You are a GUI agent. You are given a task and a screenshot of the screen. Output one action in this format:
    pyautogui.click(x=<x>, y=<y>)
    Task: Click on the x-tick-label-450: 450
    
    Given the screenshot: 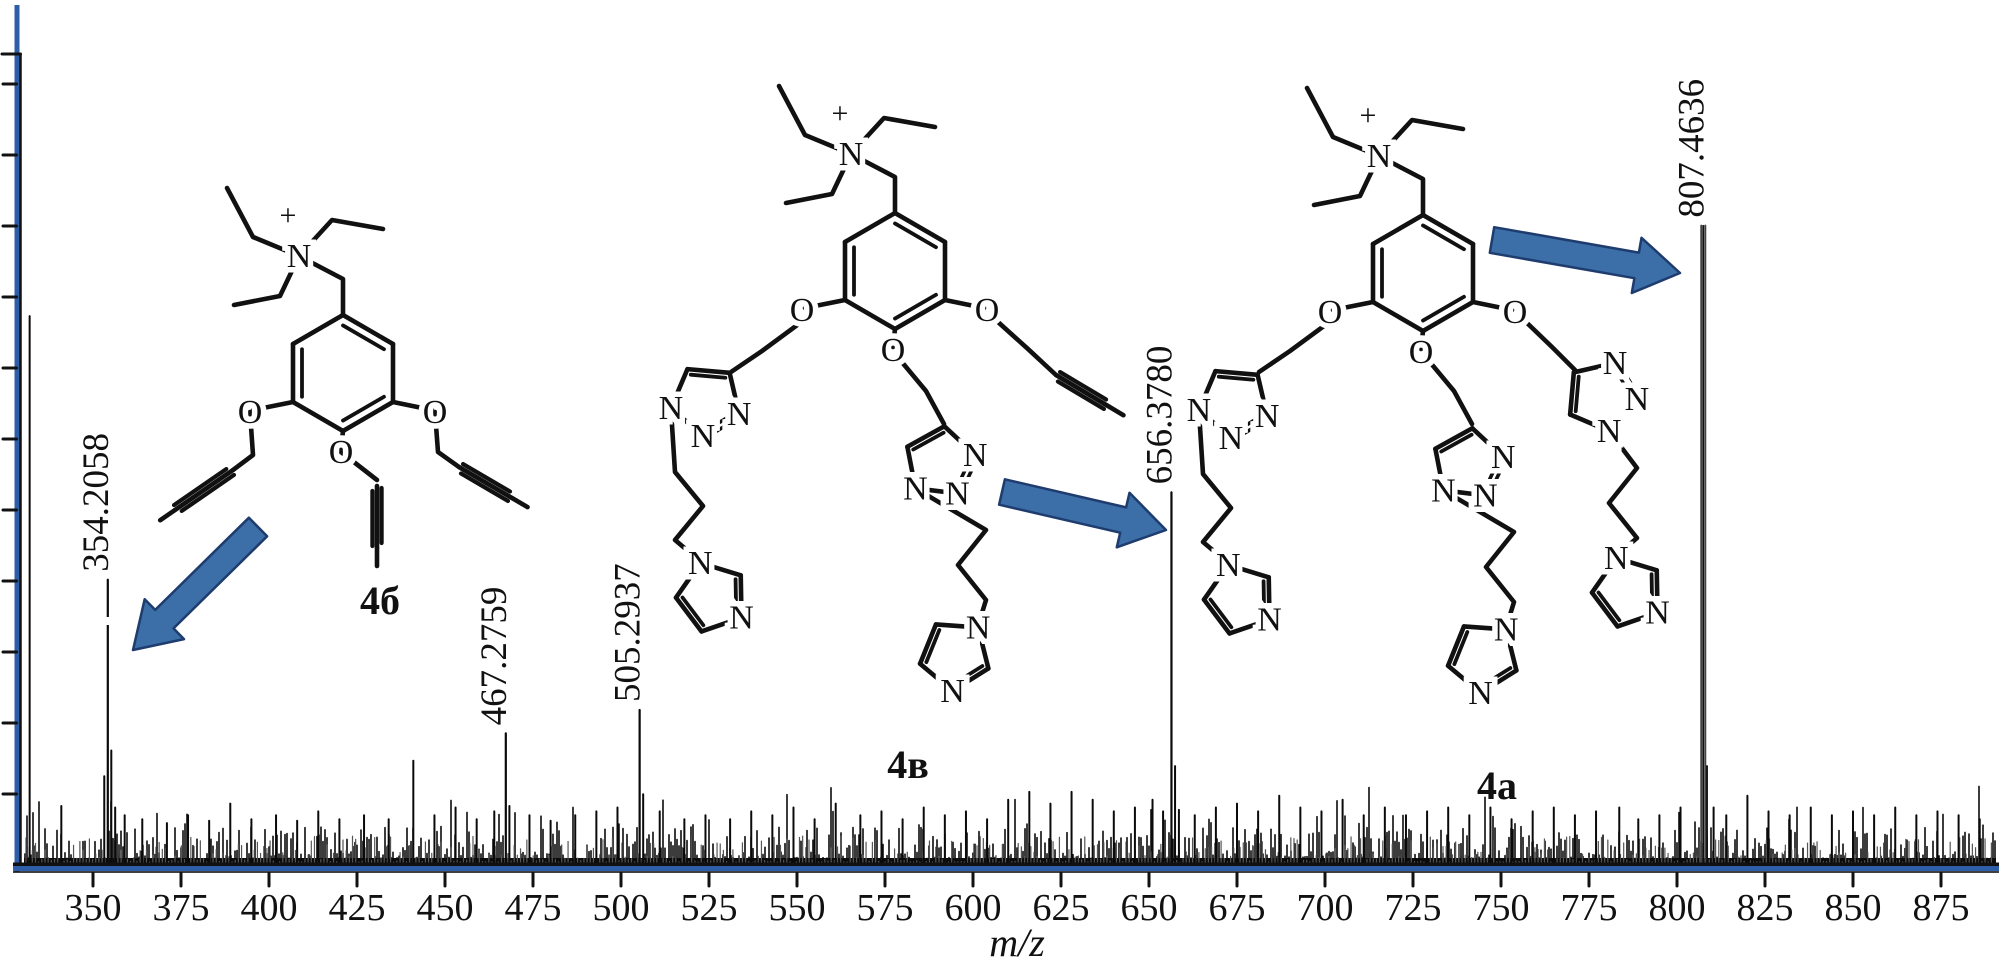 What is the action you would take?
    pyautogui.click(x=445, y=908)
    